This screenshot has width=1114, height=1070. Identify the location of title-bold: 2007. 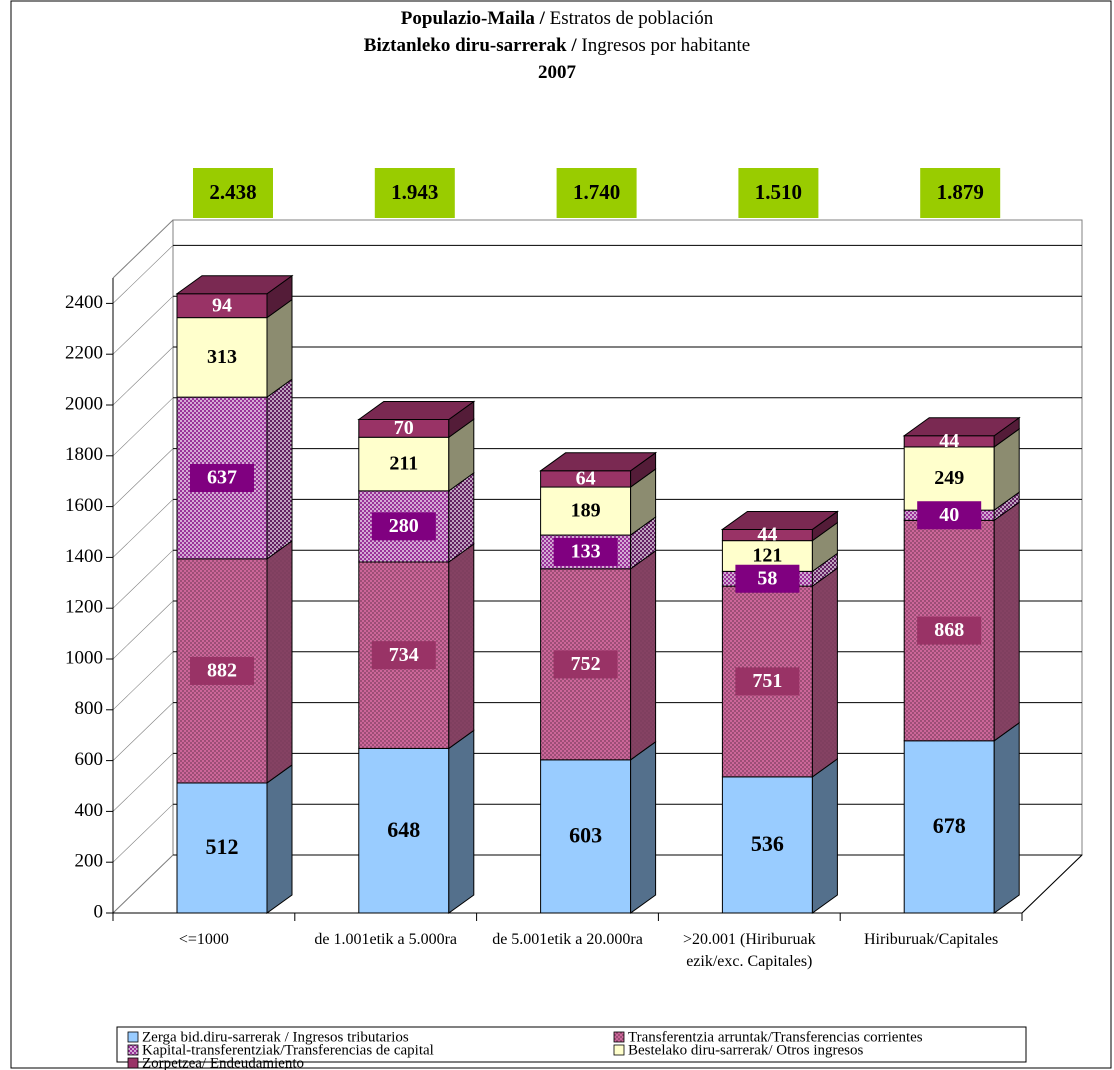
(557, 72).